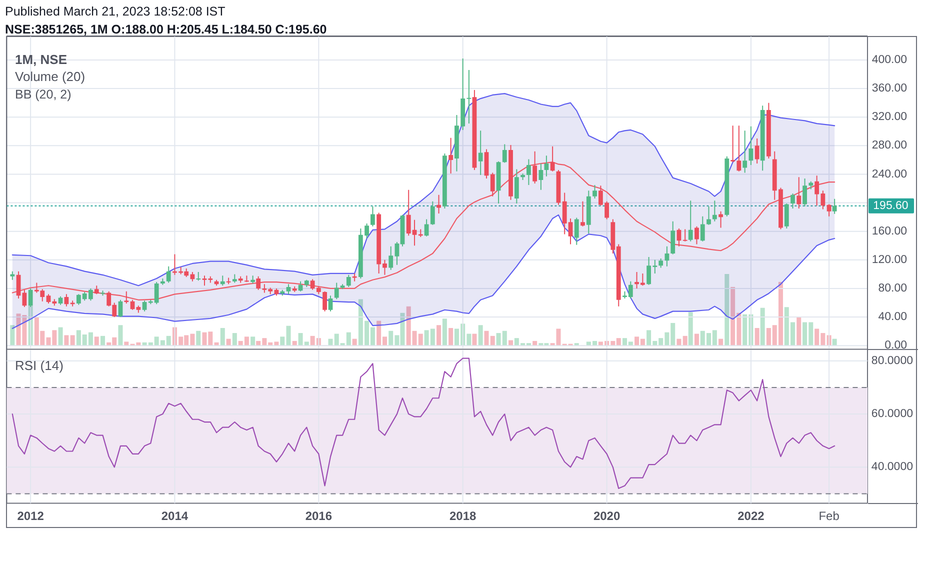 The image size is (925, 565). What do you see at coordinates (463, 516) in the screenshot?
I see `x-tick-label: 2018` at bounding box center [463, 516].